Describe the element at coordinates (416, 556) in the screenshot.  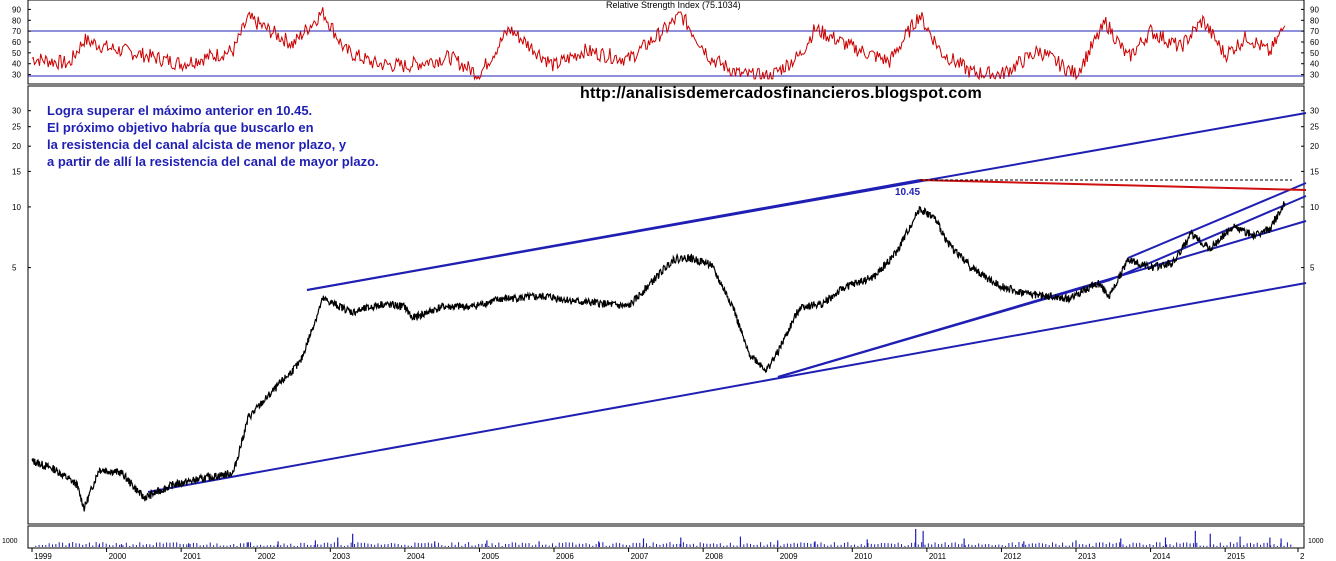
I see `x-tick-label: 2004` at that location.